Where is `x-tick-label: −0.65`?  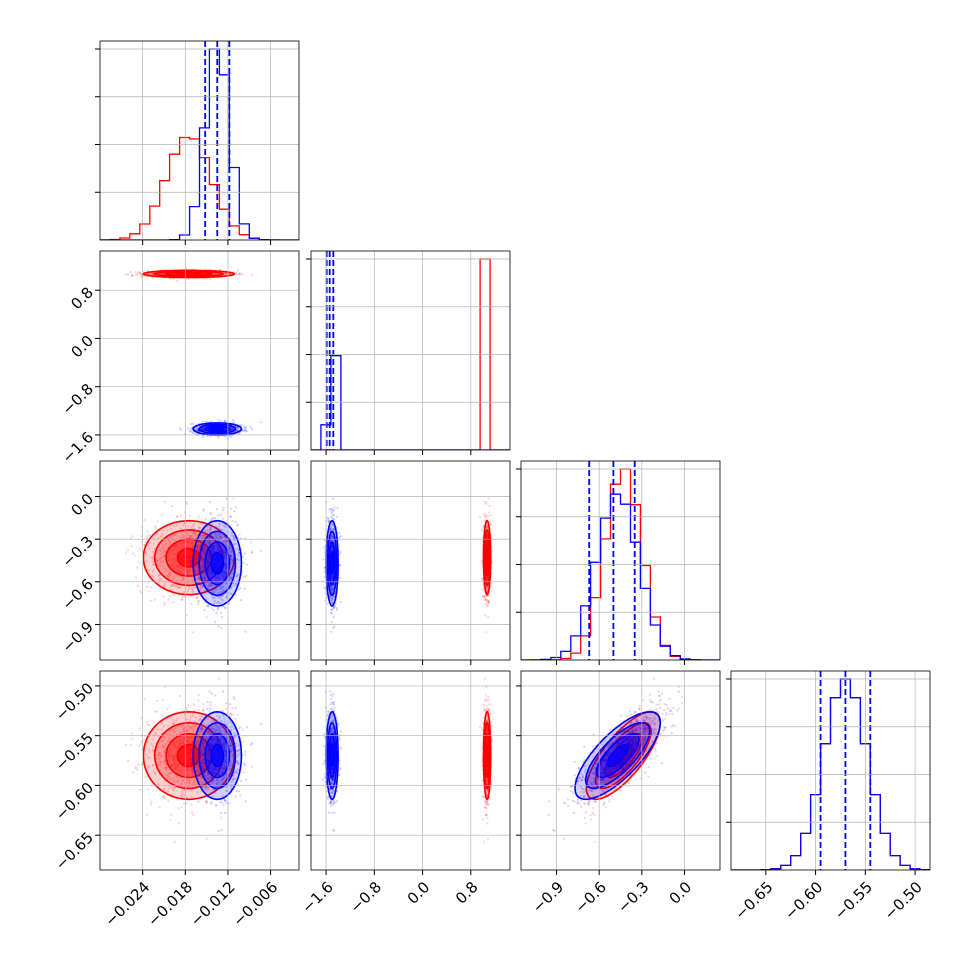
x-tick-label: −0.65 is located at coordinates (753, 900).